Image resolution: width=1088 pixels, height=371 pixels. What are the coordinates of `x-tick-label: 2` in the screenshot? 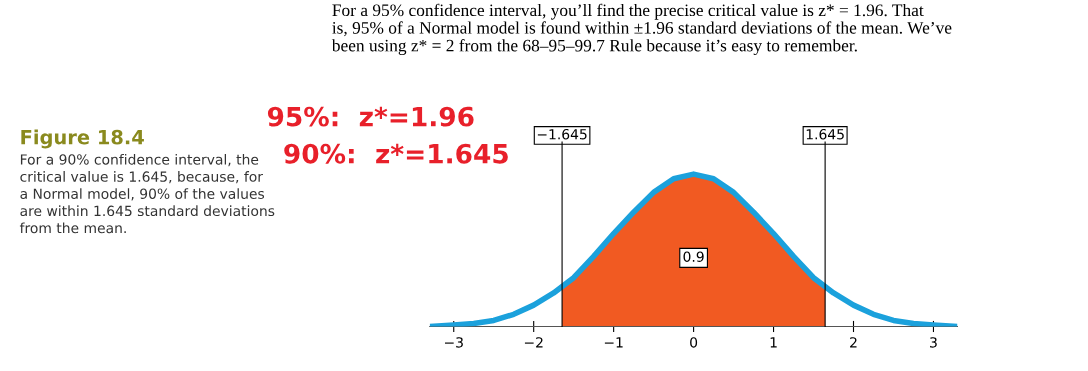 It's located at (853, 342).